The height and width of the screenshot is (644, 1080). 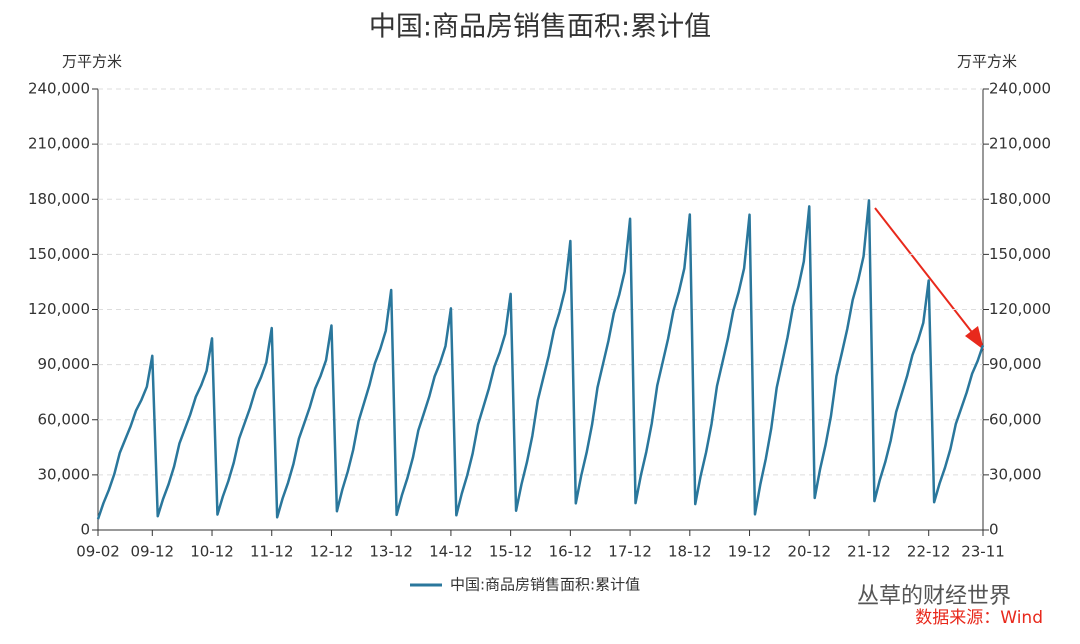 What do you see at coordinates (690, 552) in the screenshot?
I see `x-tick-label: 18-12` at bounding box center [690, 552].